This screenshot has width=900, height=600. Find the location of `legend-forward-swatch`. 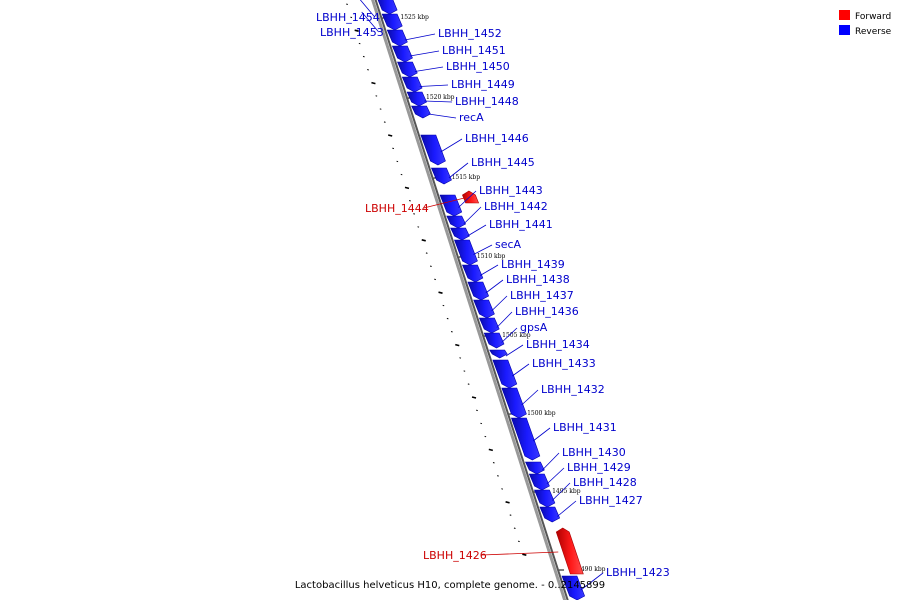

legend-forward-swatch is located at coordinates (844, 15).